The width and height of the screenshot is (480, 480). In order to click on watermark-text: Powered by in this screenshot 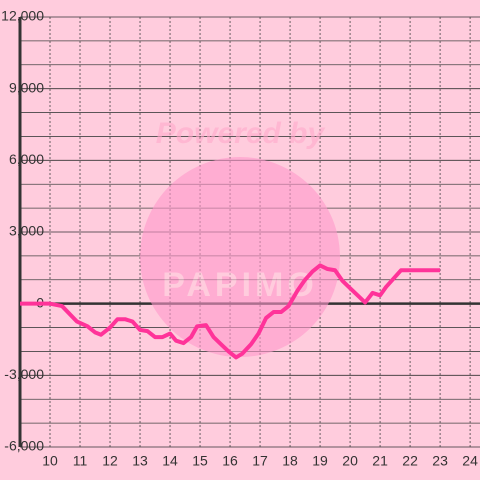, I will do `click(241, 133)`.